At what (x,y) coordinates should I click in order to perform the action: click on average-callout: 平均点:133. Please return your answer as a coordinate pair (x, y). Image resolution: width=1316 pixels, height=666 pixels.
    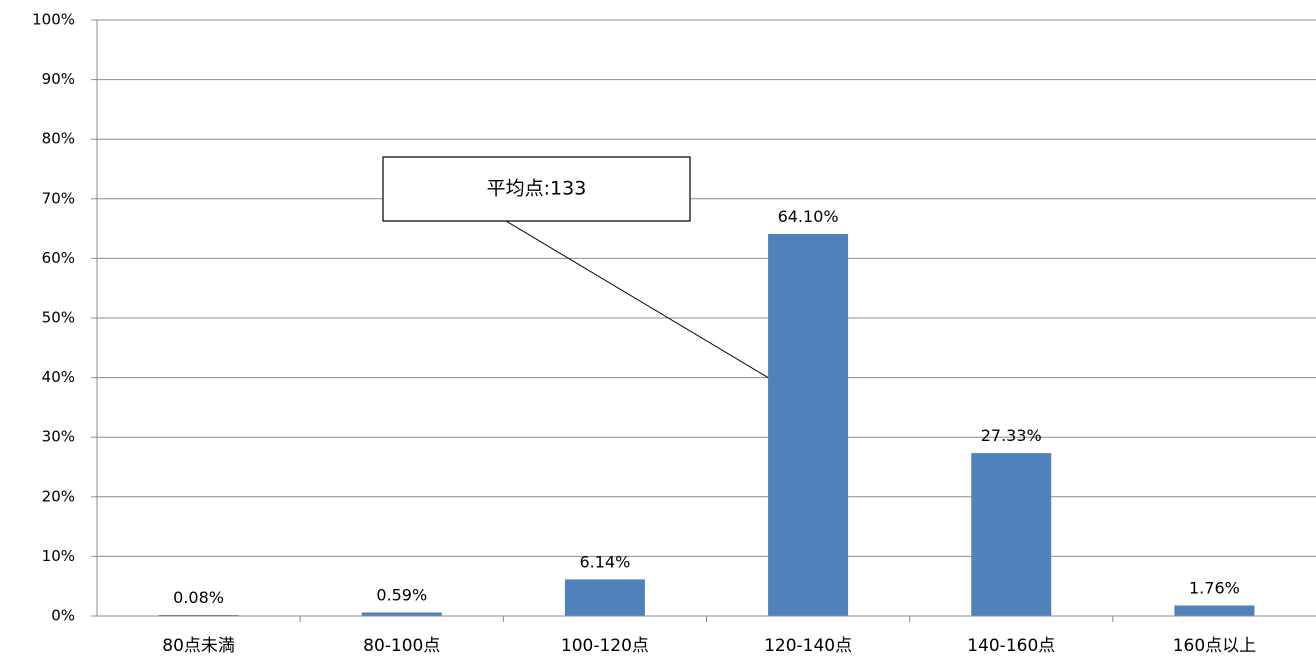
    Looking at the image, I should click on (575, 267).